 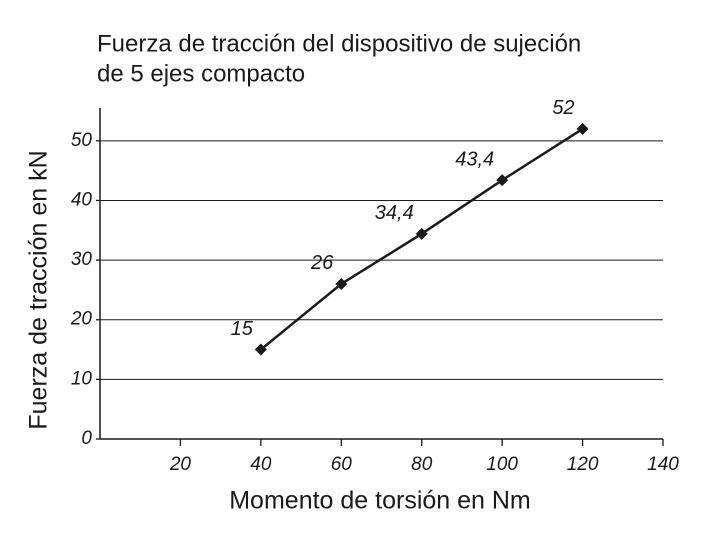 I want to click on y-tick-label: 40, so click(x=82, y=199).